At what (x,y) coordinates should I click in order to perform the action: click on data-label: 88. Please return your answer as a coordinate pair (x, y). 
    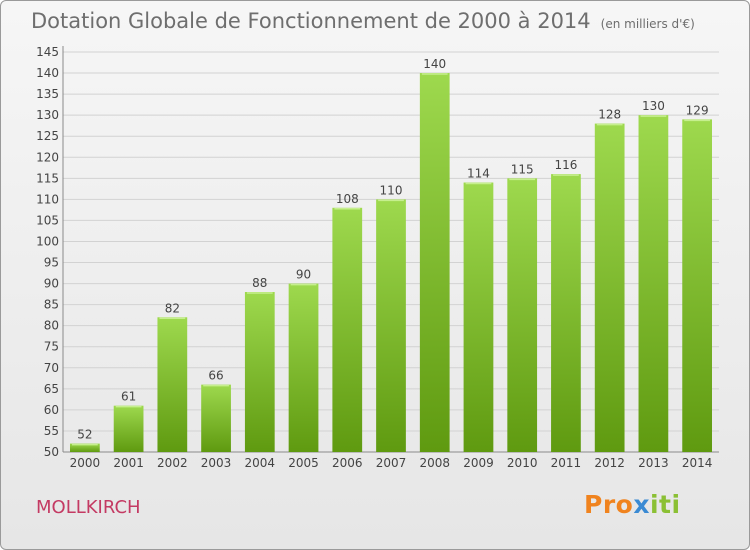
    Looking at the image, I should click on (259, 283).